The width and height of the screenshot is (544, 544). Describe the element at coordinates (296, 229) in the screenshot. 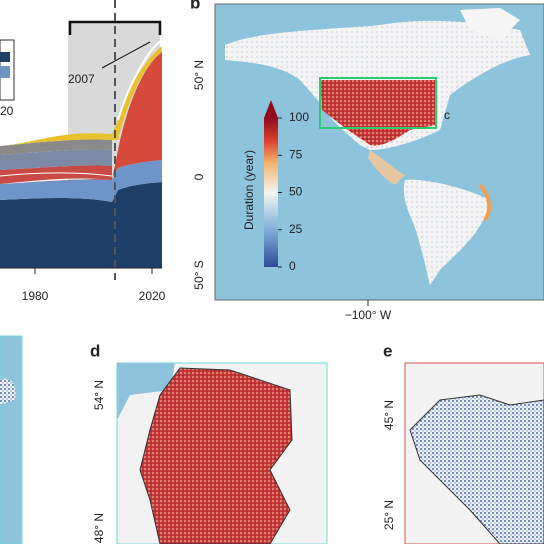

I see `colorbar-tick-label: 25` at that location.